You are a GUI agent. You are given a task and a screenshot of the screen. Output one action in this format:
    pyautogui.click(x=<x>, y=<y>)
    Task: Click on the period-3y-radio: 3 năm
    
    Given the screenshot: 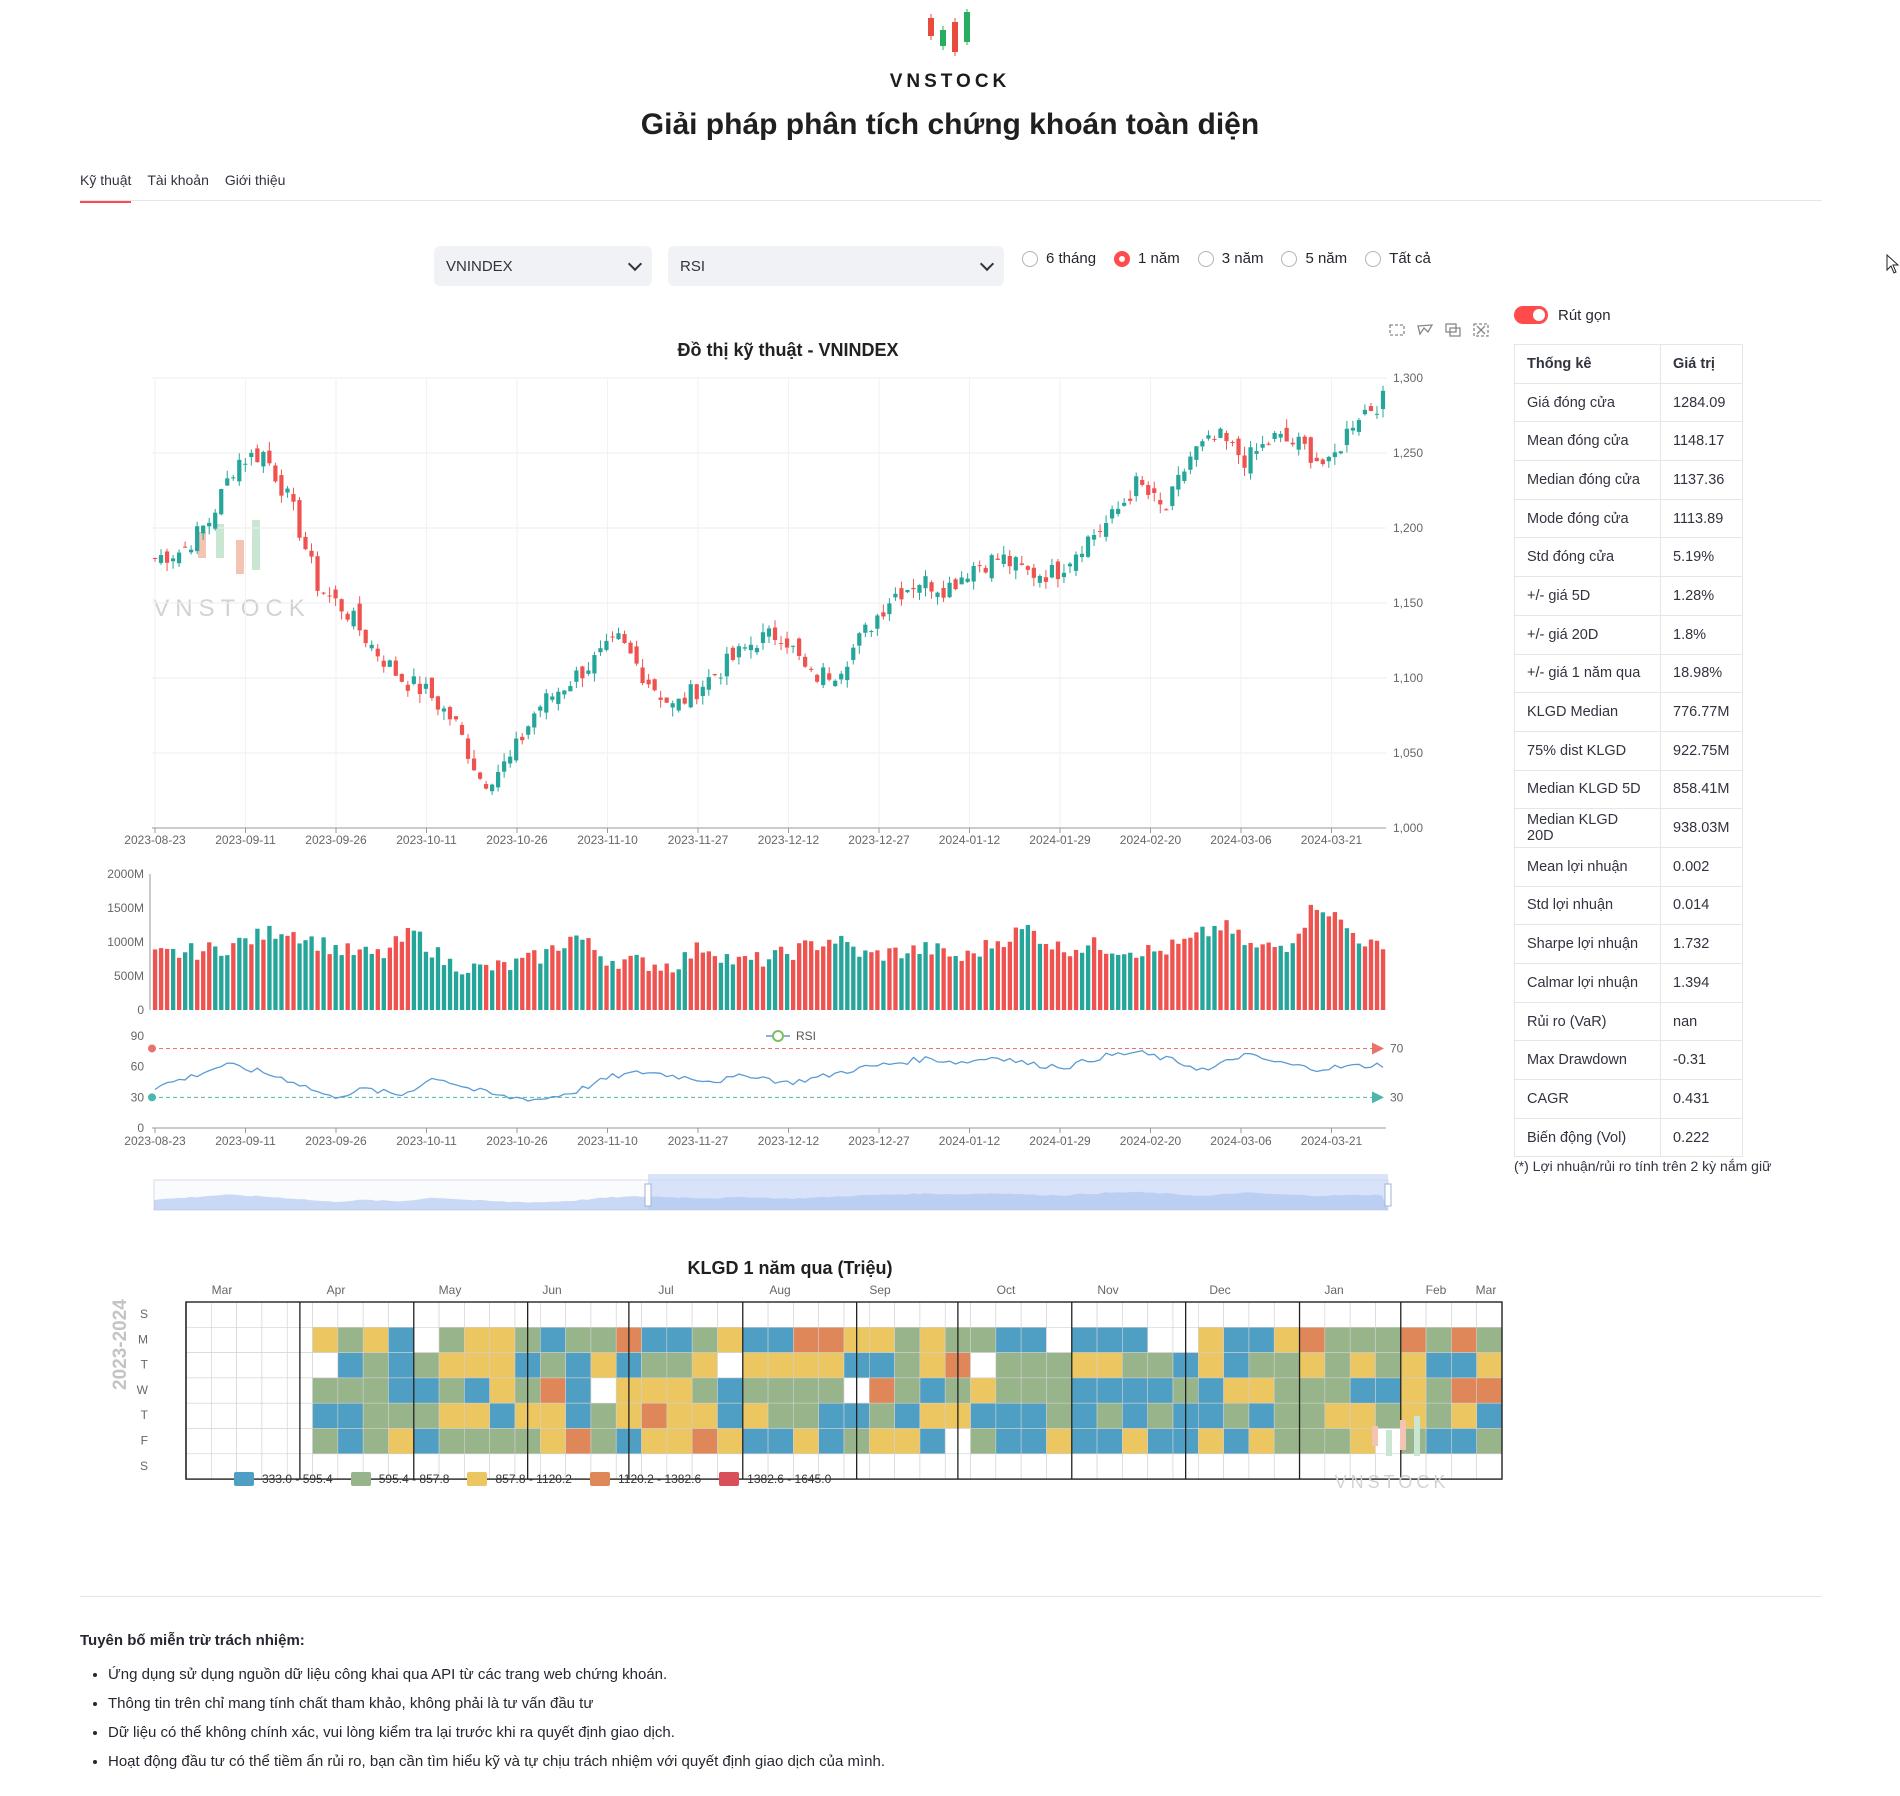 What is the action you would take?
    pyautogui.click(x=1230, y=258)
    